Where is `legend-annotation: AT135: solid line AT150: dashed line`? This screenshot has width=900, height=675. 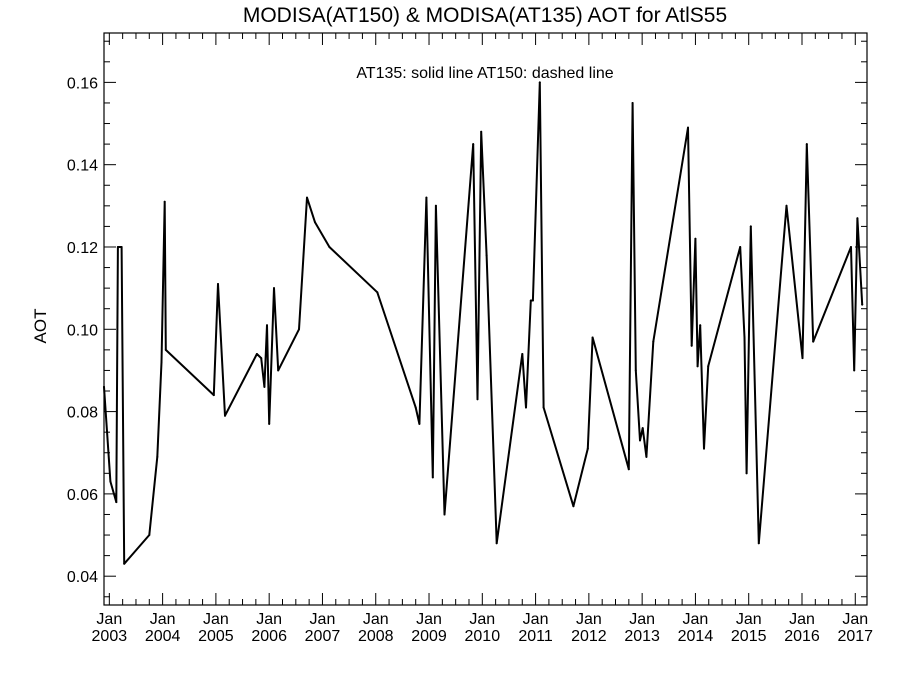
legend-annotation: AT135: solid line AT150: dashed line is located at coordinates (484, 73).